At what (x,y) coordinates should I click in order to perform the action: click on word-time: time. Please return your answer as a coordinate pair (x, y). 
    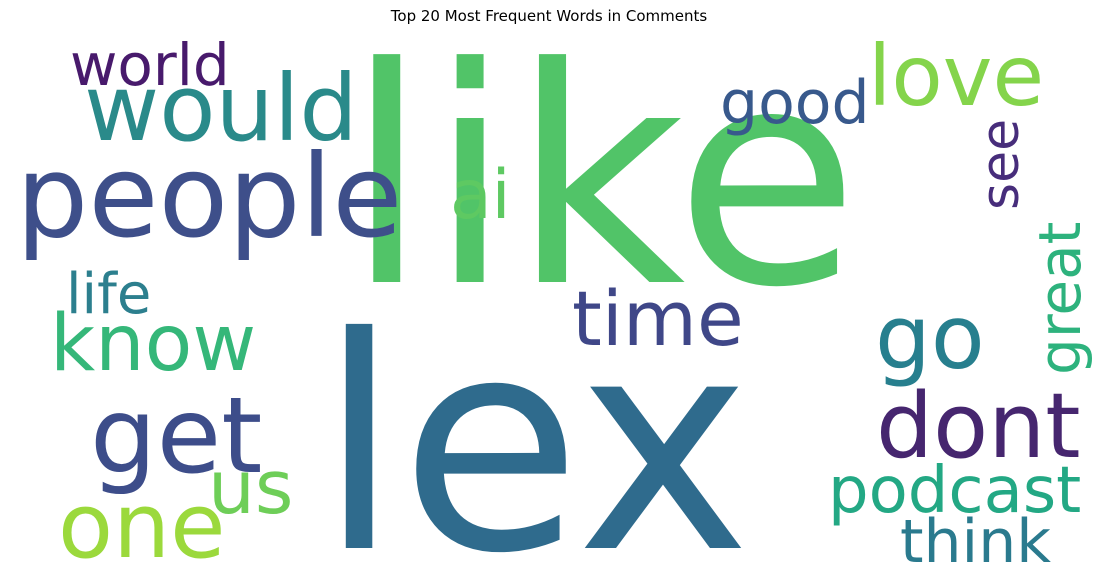
    Looking at the image, I should click on (658, 318).